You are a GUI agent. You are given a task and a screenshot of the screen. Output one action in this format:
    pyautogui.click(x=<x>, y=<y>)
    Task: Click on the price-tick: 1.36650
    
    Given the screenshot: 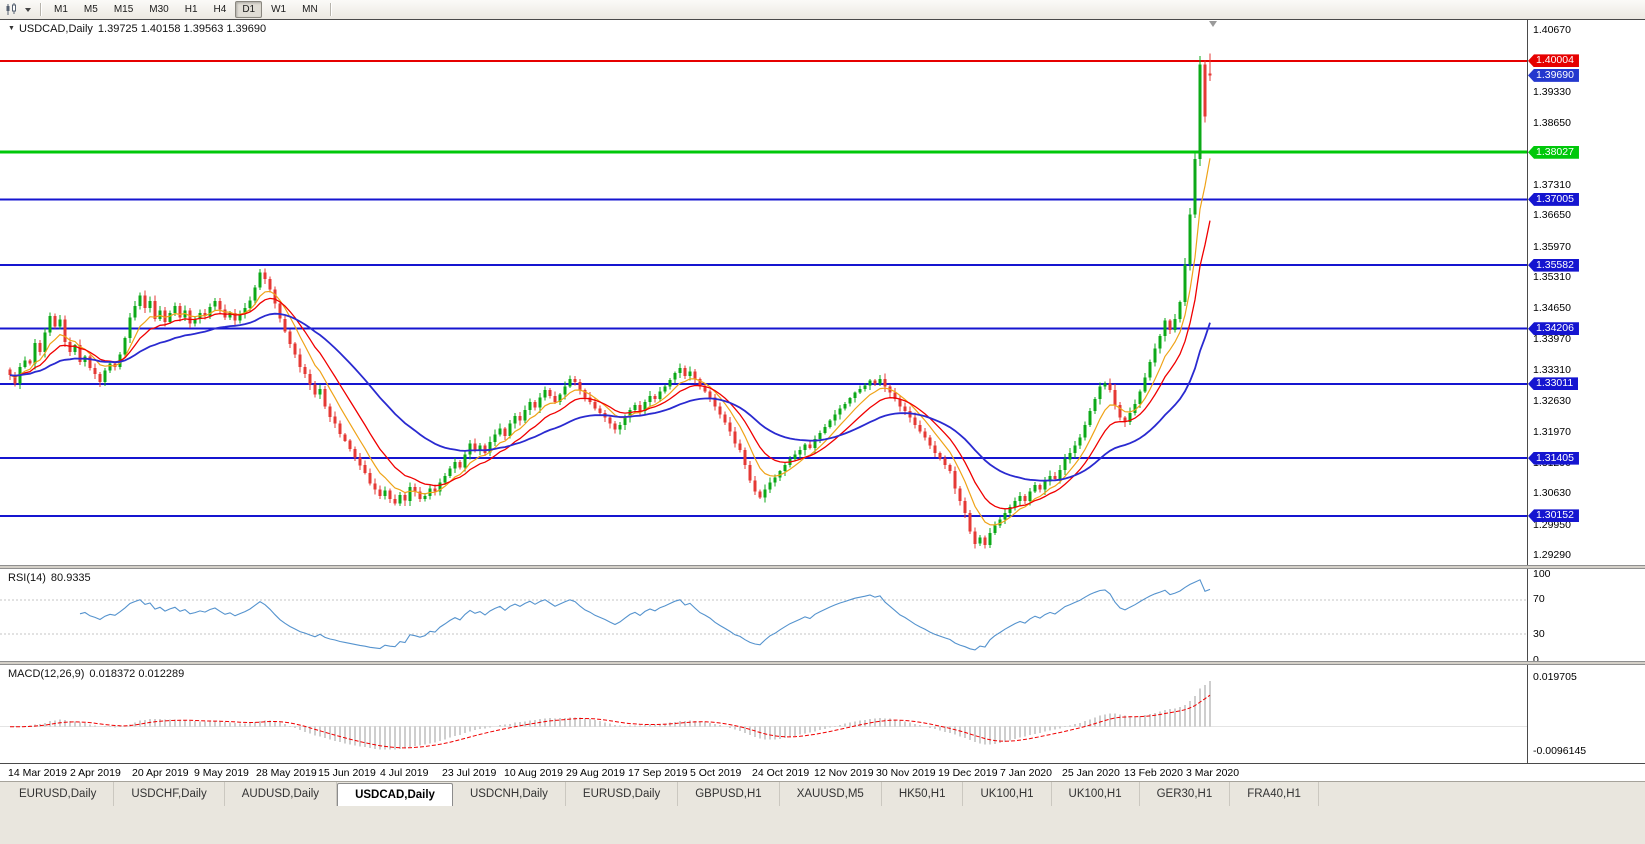 What is the action you would take?
    pyautogui.click(x=1552, y=215)
    